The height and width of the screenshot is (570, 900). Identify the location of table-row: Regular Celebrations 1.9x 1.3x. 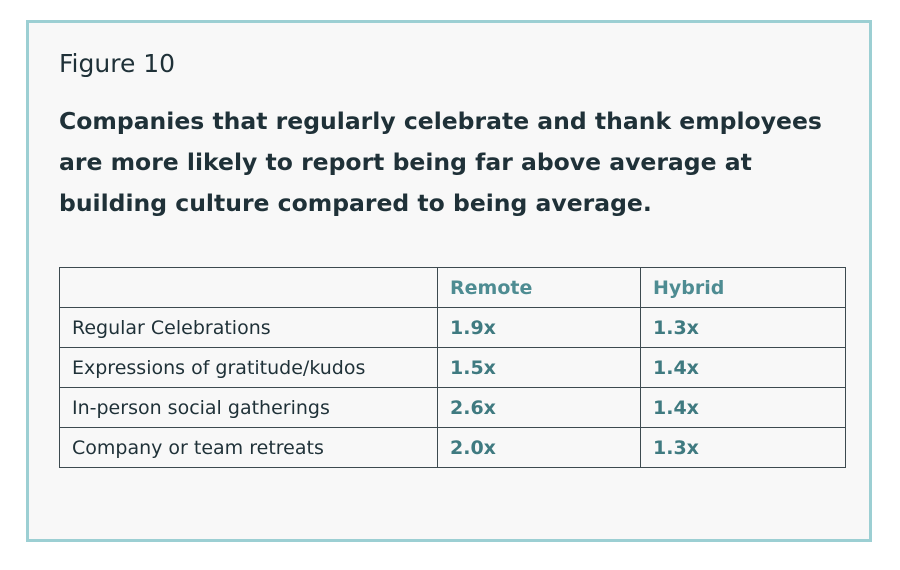
(452, 327).